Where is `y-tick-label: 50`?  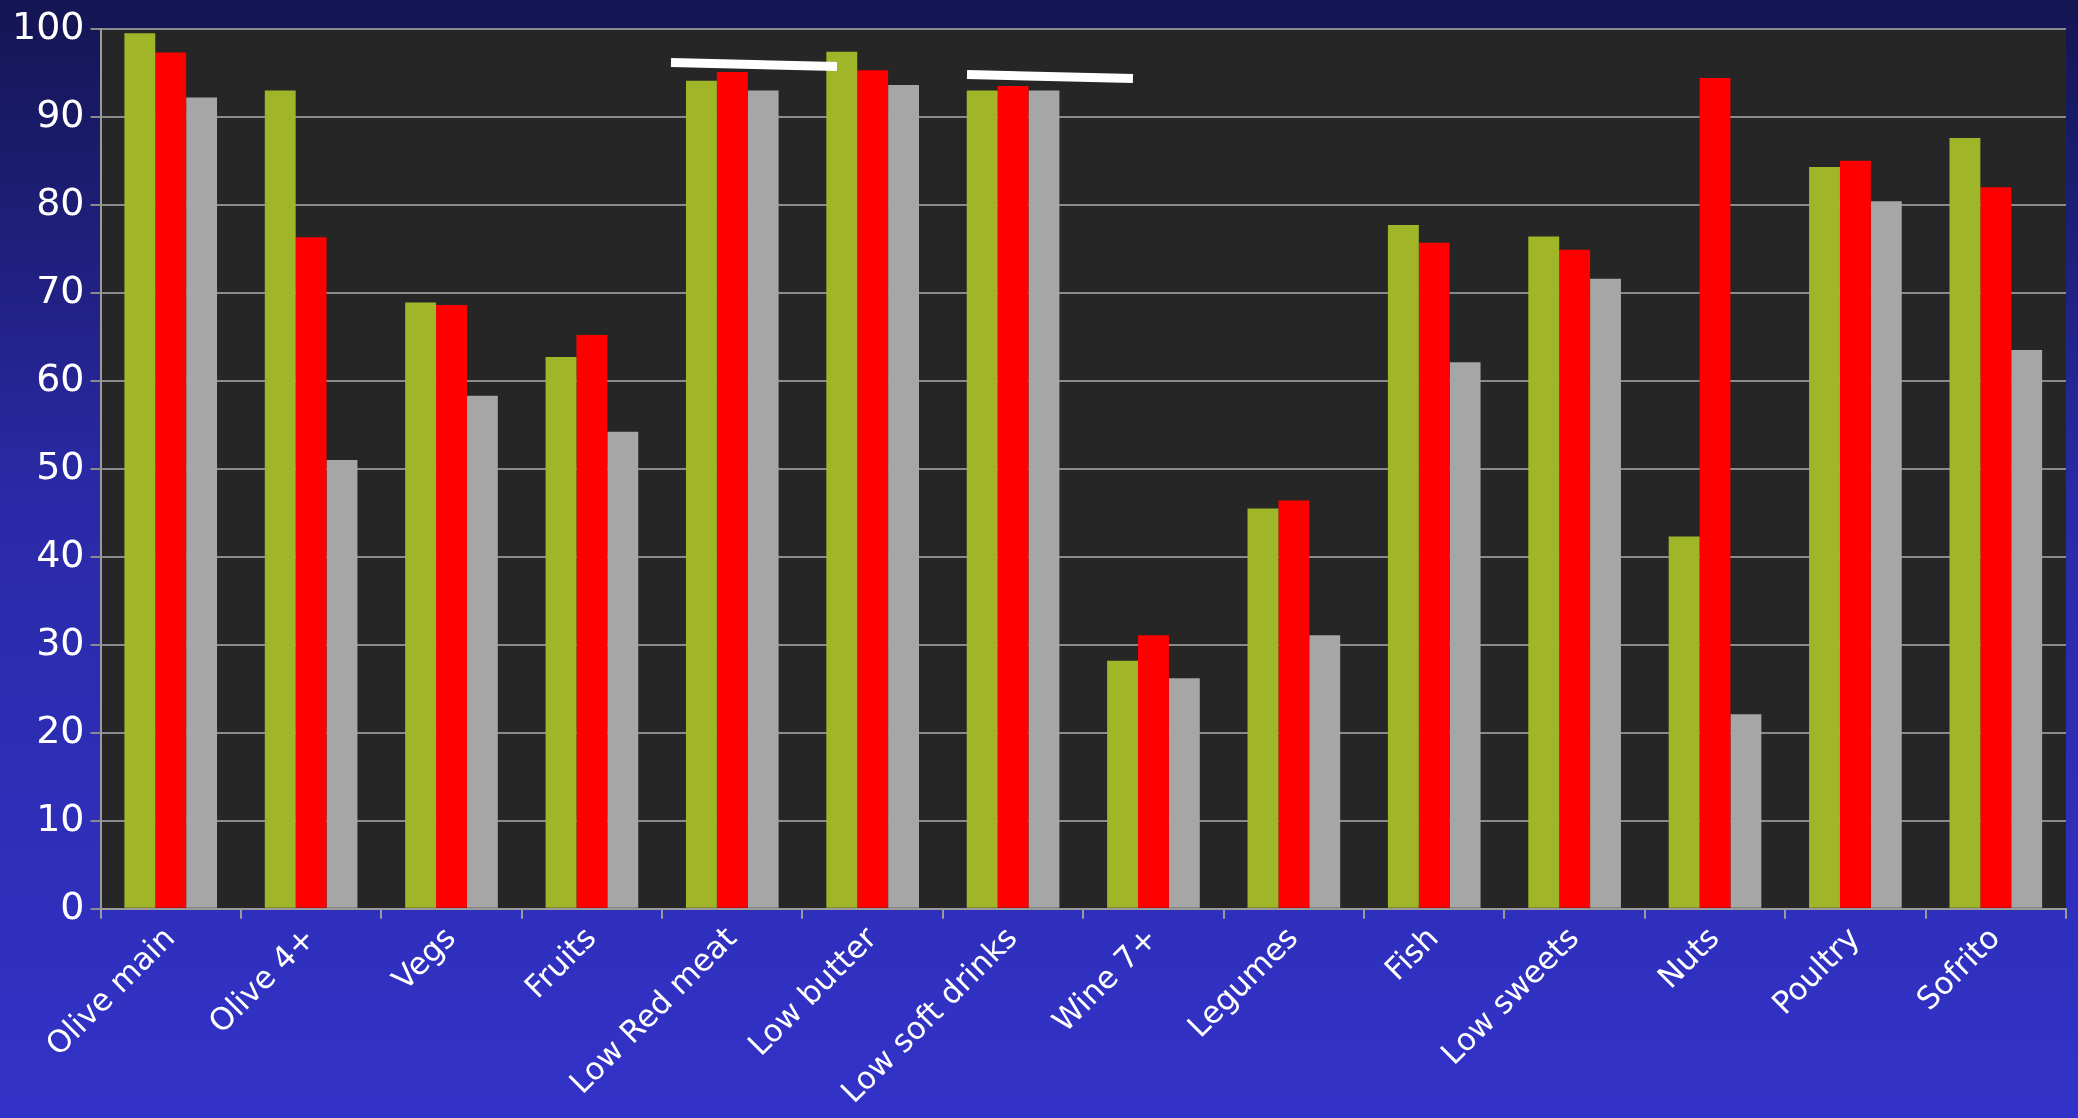 y-tick-label: 50 is located at coordinates (60, 465).